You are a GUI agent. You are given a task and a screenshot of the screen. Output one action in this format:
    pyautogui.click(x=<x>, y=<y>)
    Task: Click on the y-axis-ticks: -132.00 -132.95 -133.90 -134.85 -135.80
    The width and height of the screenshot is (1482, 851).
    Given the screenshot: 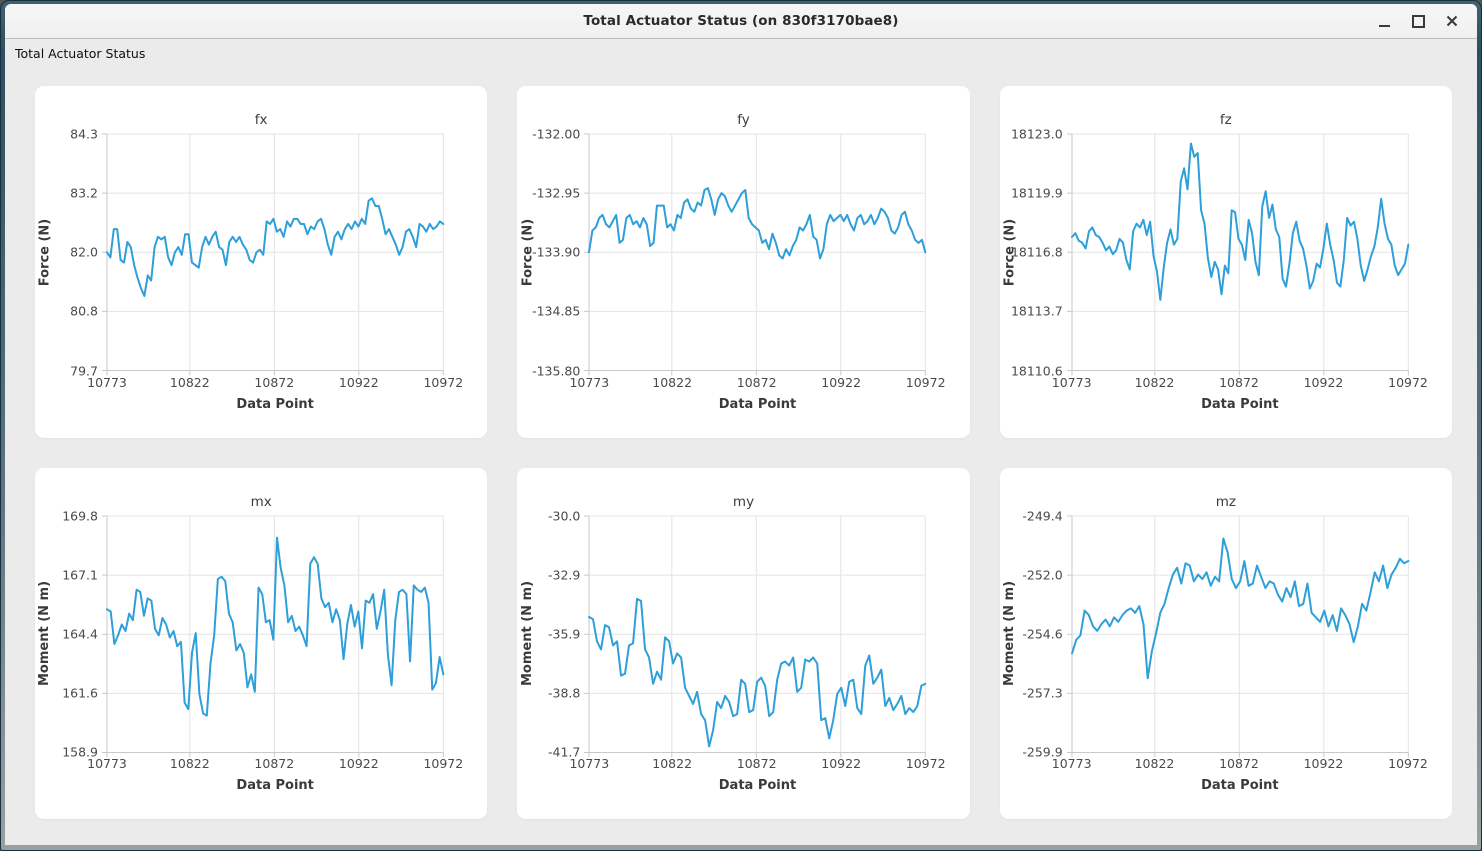 What is the action you would take?
    pyautogui.click(x=560, y=253)
    